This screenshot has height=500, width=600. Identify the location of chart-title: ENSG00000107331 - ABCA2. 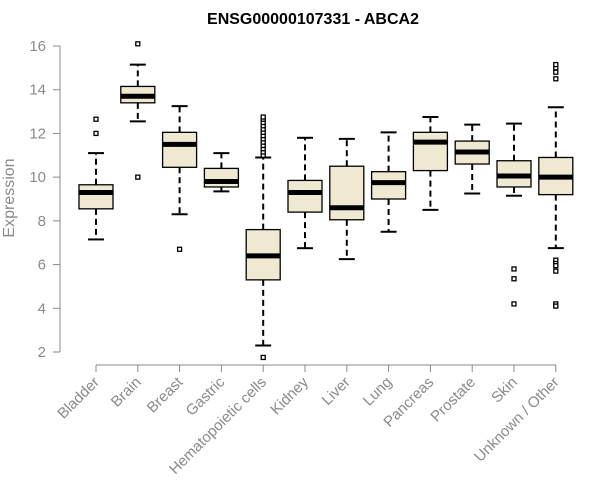
(313, 19).